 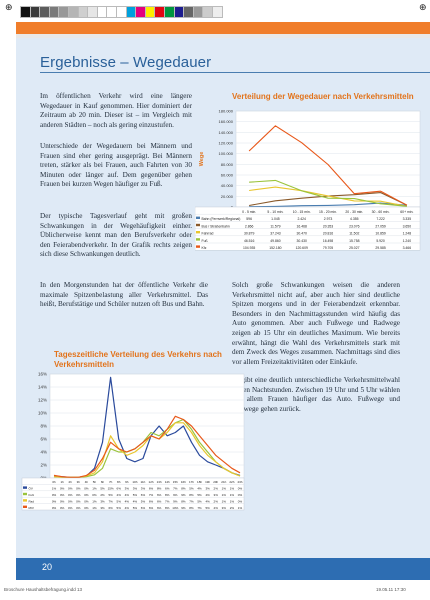 I want to click on y-tick-label: 16%, so click(x=42, y=374).